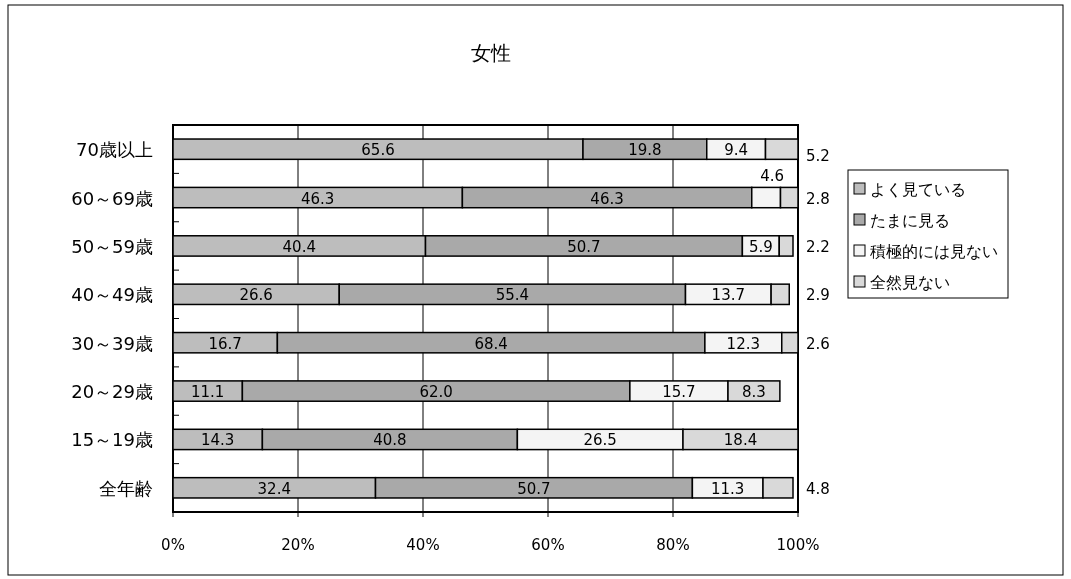 Image resolution: width=1071 pixels, height=579 pixels. Describe the element at coordinates (818, 488) in the screenshot. I see `data-label: 4.8` at that location.